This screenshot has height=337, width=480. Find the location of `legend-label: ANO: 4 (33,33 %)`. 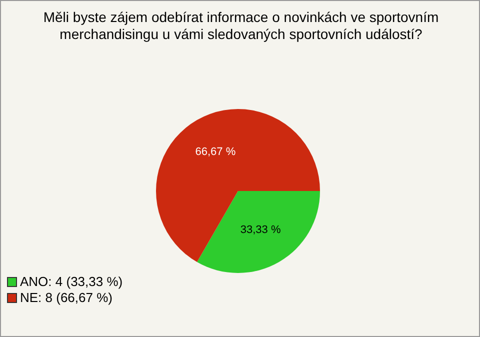

legend-label: ANO: 4 (33,33 %) is located at coordinates (71, 282).